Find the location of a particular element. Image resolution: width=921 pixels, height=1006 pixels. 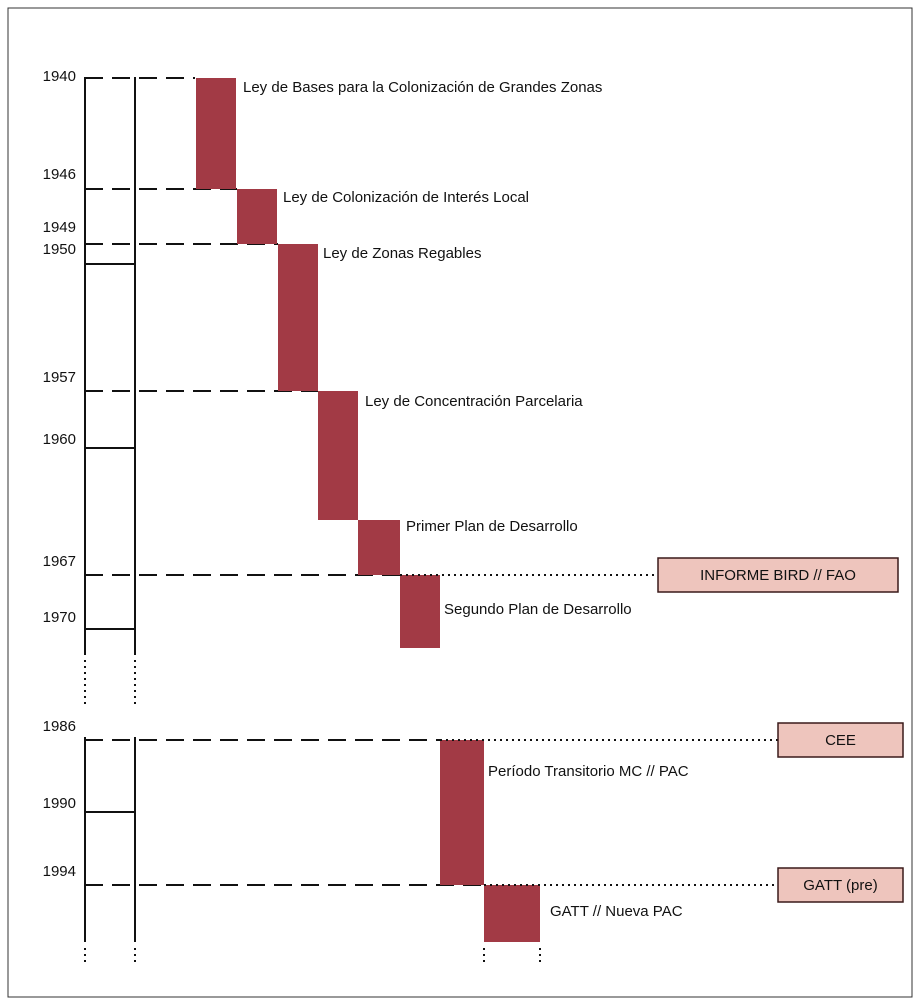

event-label: Primer Plan de Desarrollo is located at coordinates (492, 526).